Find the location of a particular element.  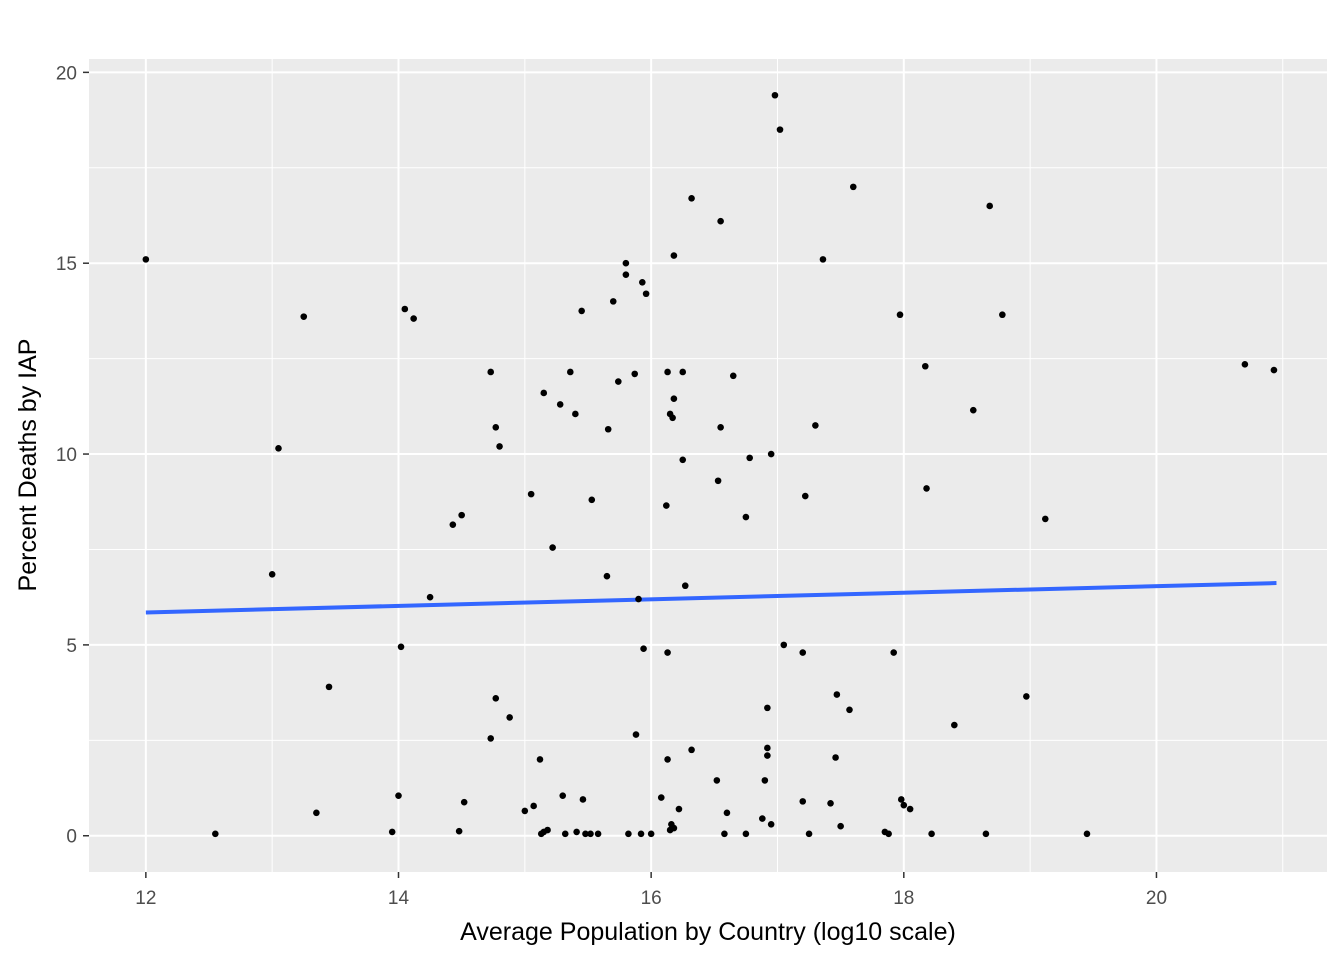

y-axis-title: Percent Deaths by IAP is located at coordinates (28, 465).